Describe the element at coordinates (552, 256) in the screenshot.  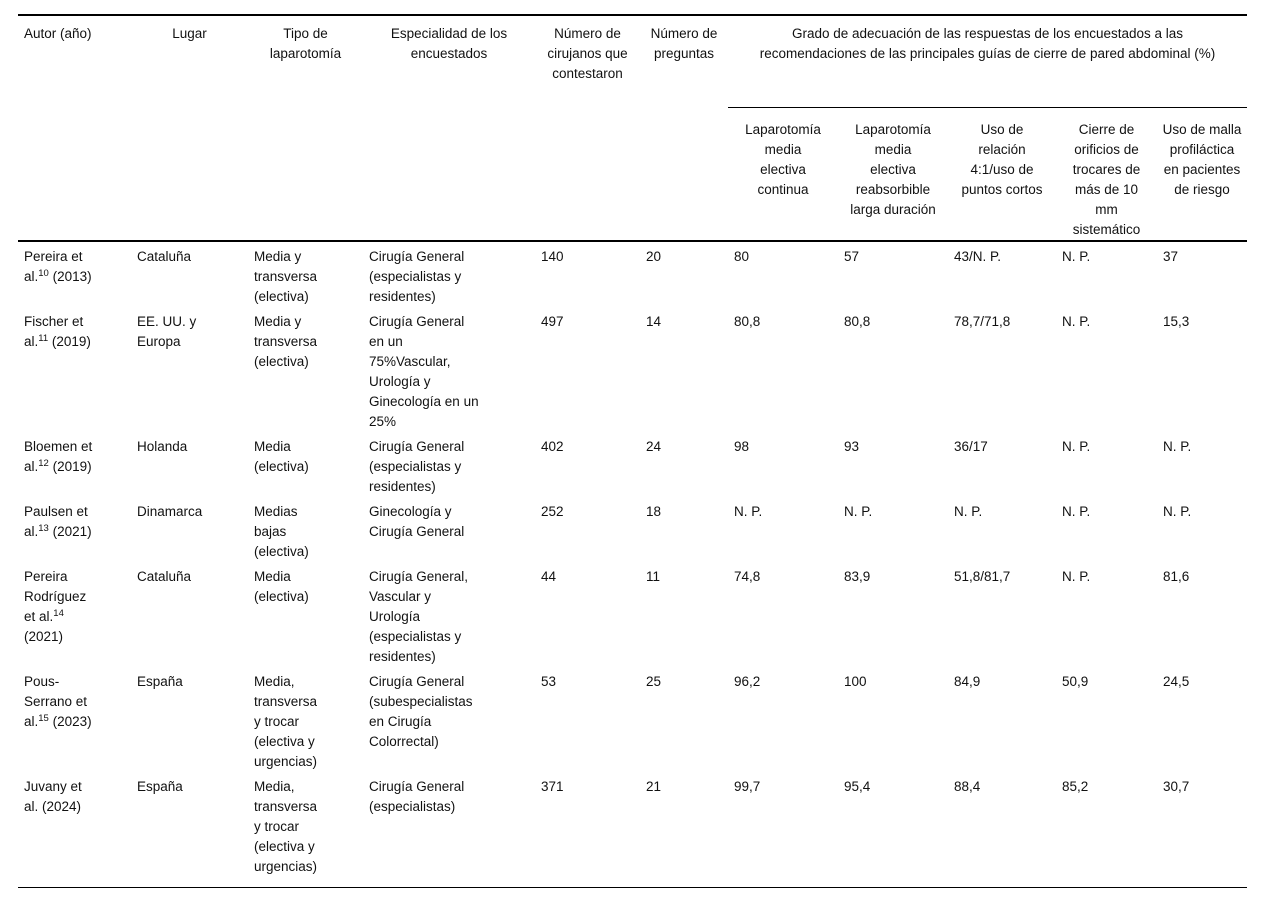
I see `cell-num-cirujanos: 140` at that location.